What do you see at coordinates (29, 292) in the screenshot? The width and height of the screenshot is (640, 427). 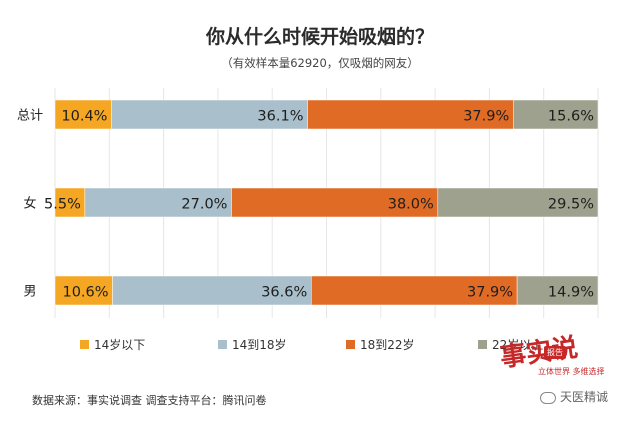 I see `category-label: 男` at bounding box center [29, 292].